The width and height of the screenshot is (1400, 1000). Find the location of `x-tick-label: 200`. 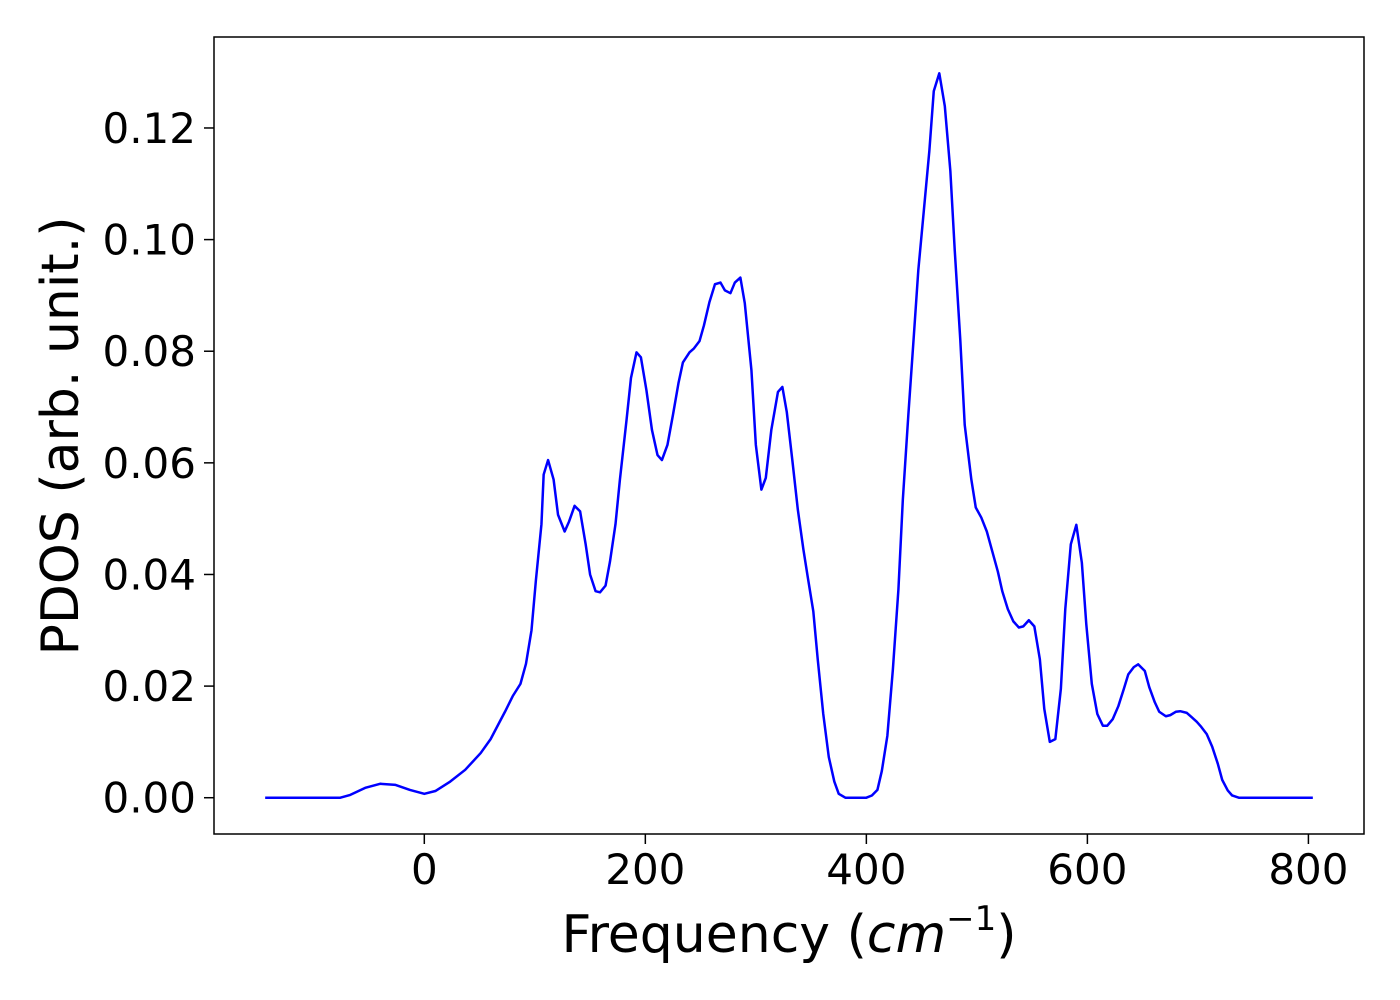

x-tick-label: 200 is located at coordinates (645, 869).